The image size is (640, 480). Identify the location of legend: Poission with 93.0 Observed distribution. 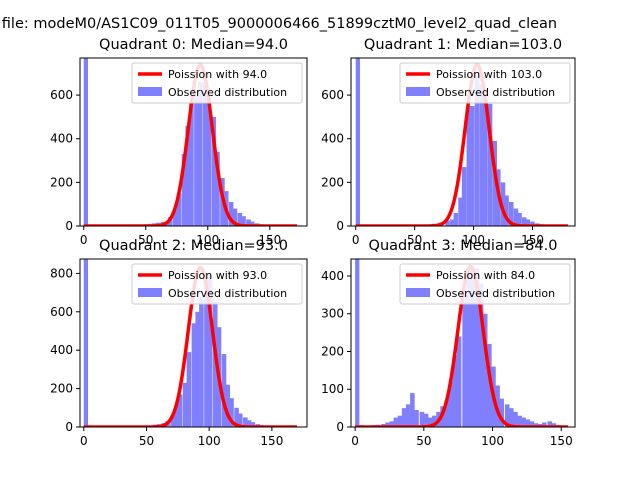
(217, 284).